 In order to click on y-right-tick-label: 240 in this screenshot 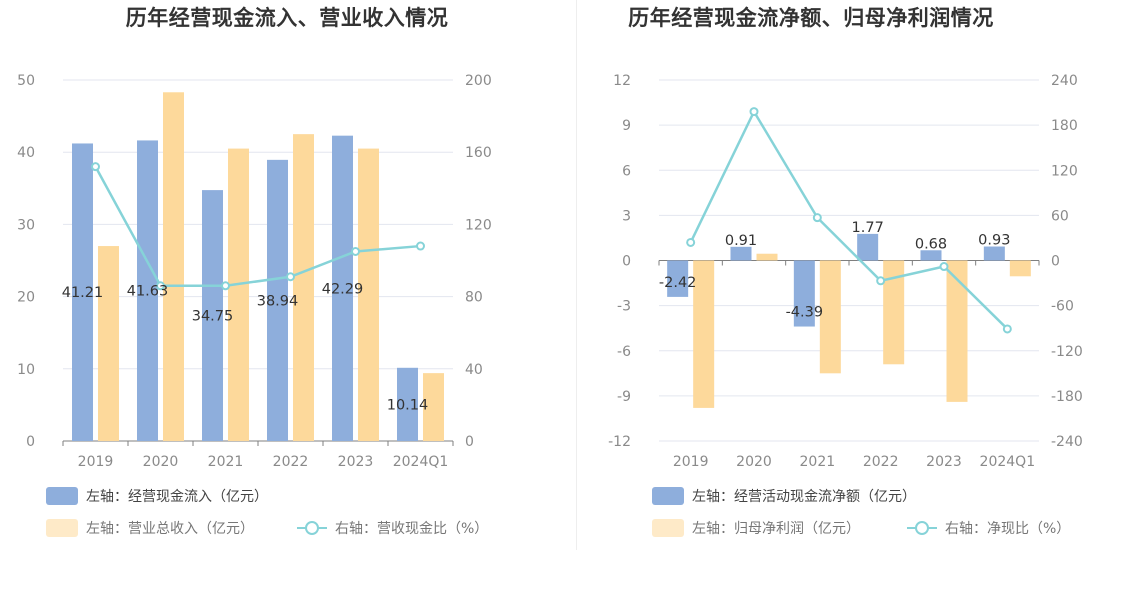, I will do `click(1064, 81)`.